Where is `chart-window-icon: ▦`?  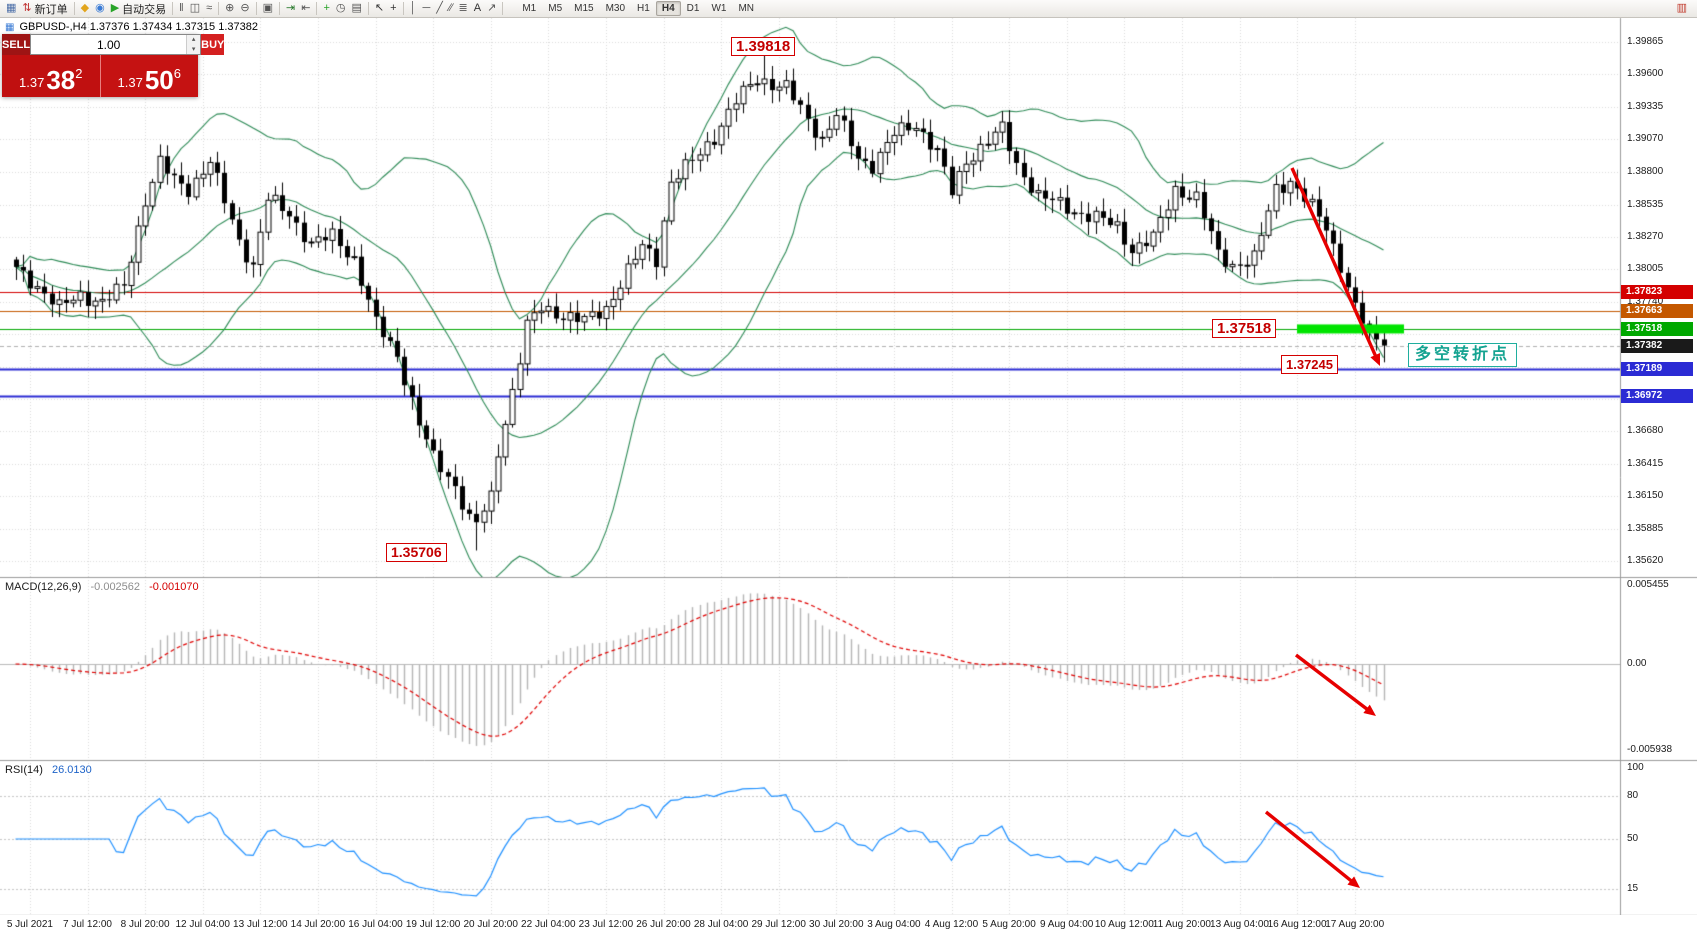
chart-window-icon: ▦ is located at coordinates (11, 9).